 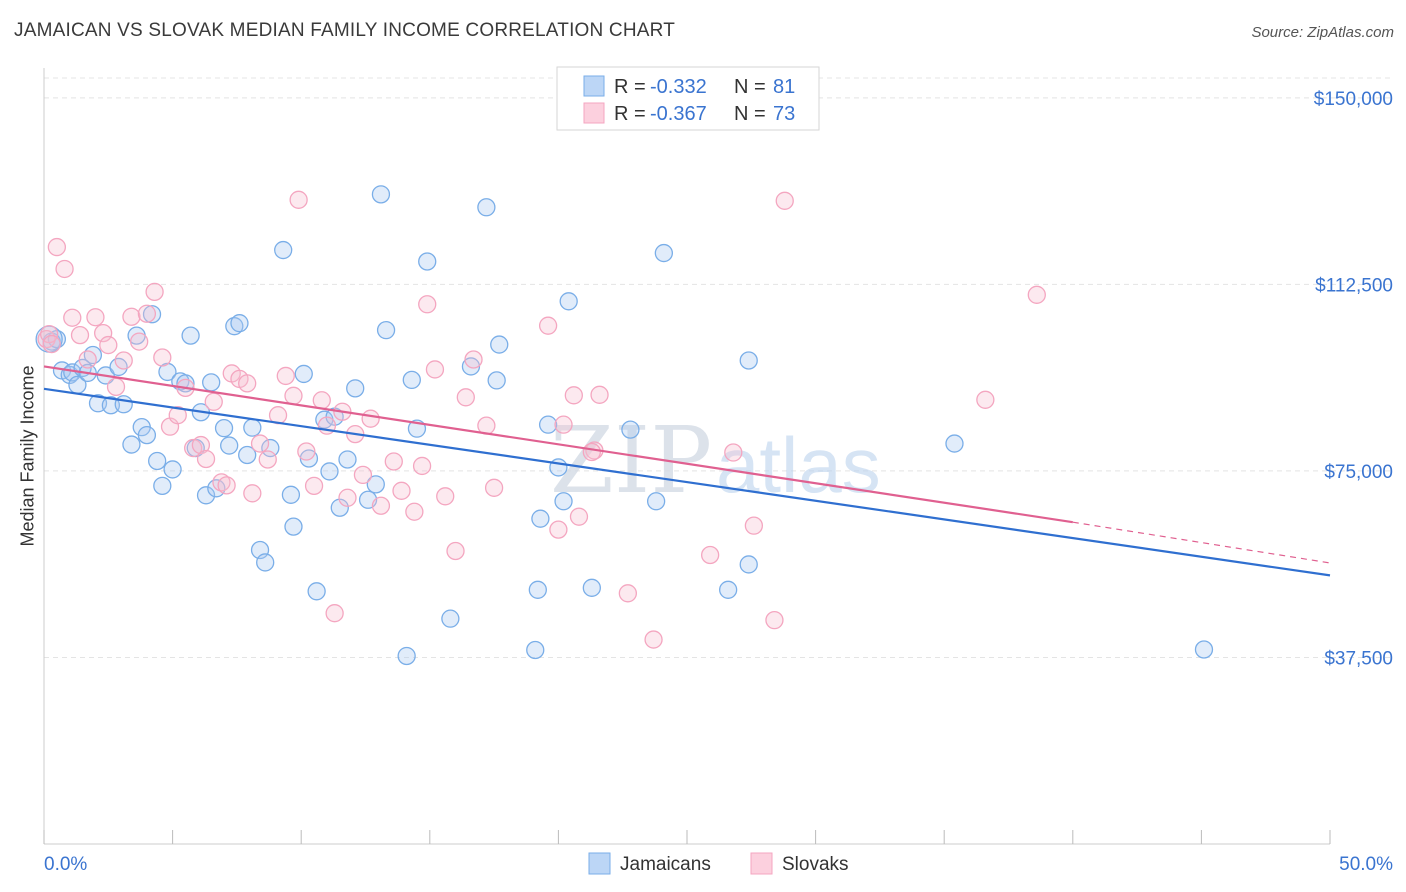 I want to click on slovaks-r-label: R =, so click(x=630, y=114).